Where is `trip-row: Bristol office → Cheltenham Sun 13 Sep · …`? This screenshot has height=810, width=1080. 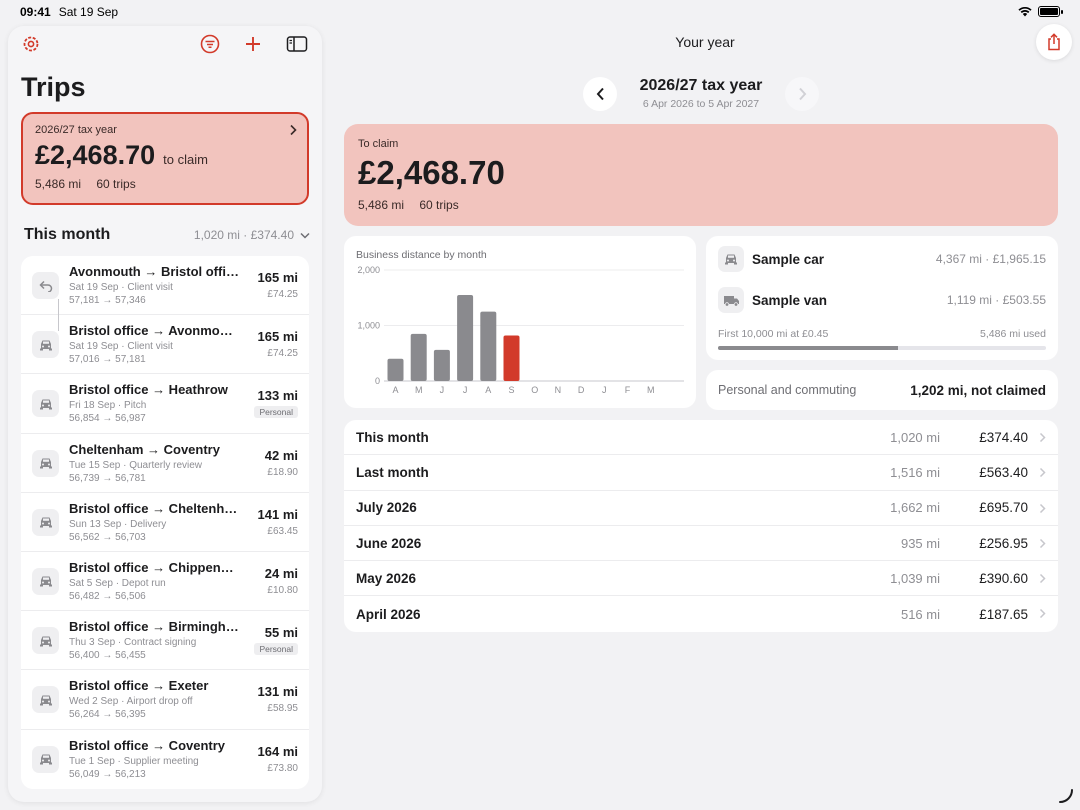 trip-row: Bristol office → Cheltenham Sun 13 Sep · … is located at coordinates (165, 522).